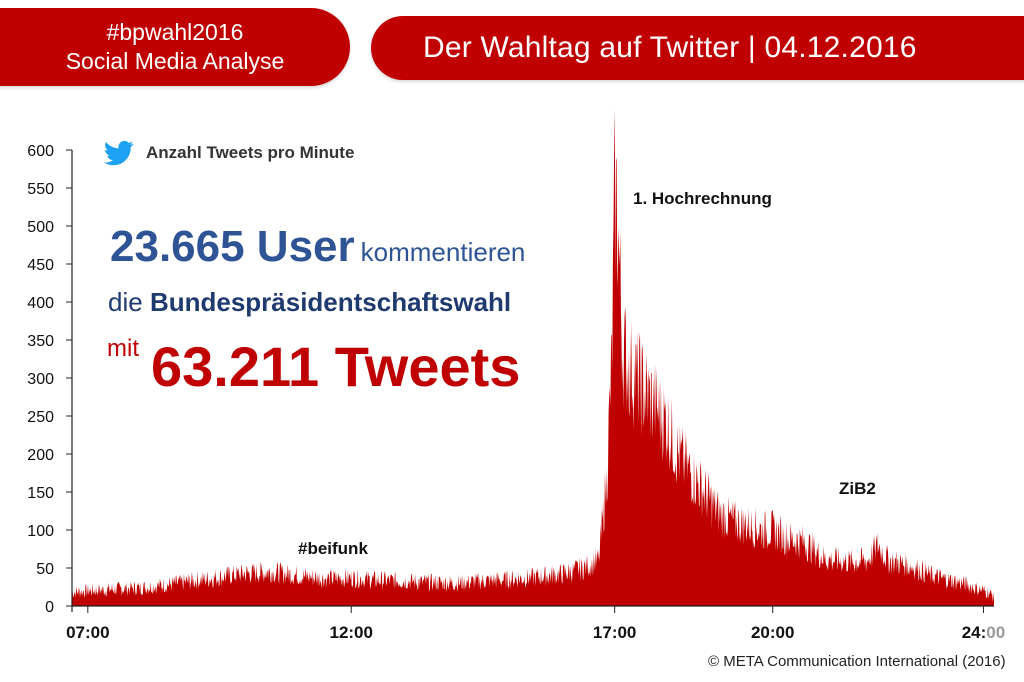  Describe the element at coordinates (350, 632) in the screenshot. I see `x-tick-label: 12:00` at that location.